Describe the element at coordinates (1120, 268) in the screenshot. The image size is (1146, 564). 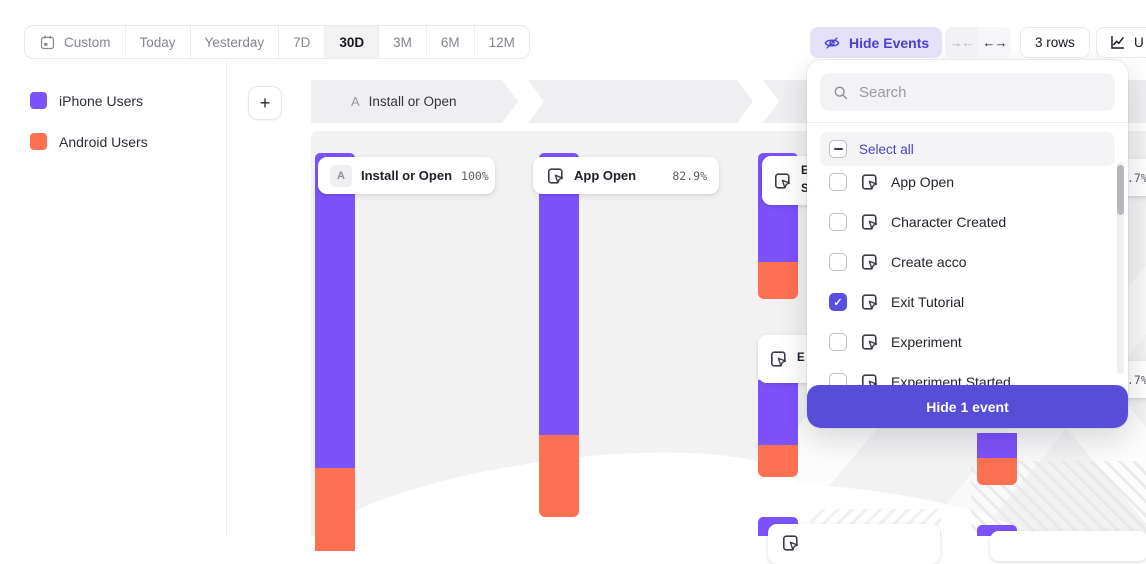
I see `dropdown-scrollbar-track` at that location.